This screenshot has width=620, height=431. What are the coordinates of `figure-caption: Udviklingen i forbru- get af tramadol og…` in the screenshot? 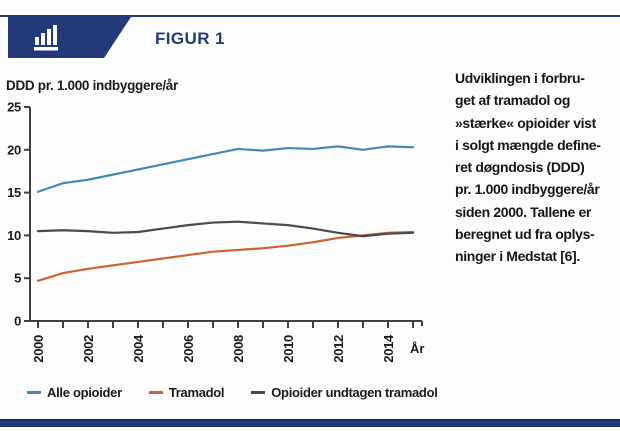 It's located at (528, 167).